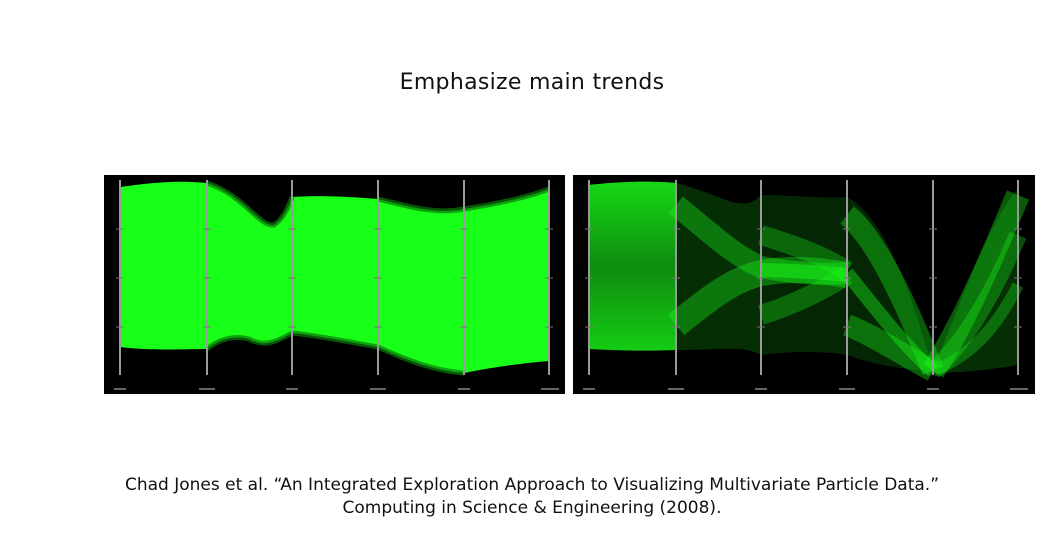 This screenshot has height=534, width=1064. Describe the element at coordinates (336, 389) in the screenshot. I see `dense-axis-labels` at that location.